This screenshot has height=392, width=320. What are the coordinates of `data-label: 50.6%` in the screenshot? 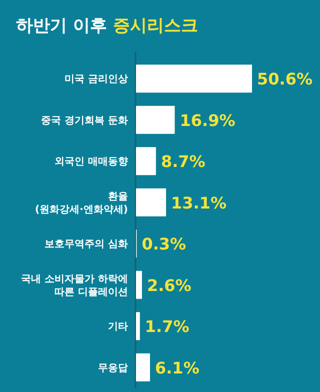 It's located at (285, 79).